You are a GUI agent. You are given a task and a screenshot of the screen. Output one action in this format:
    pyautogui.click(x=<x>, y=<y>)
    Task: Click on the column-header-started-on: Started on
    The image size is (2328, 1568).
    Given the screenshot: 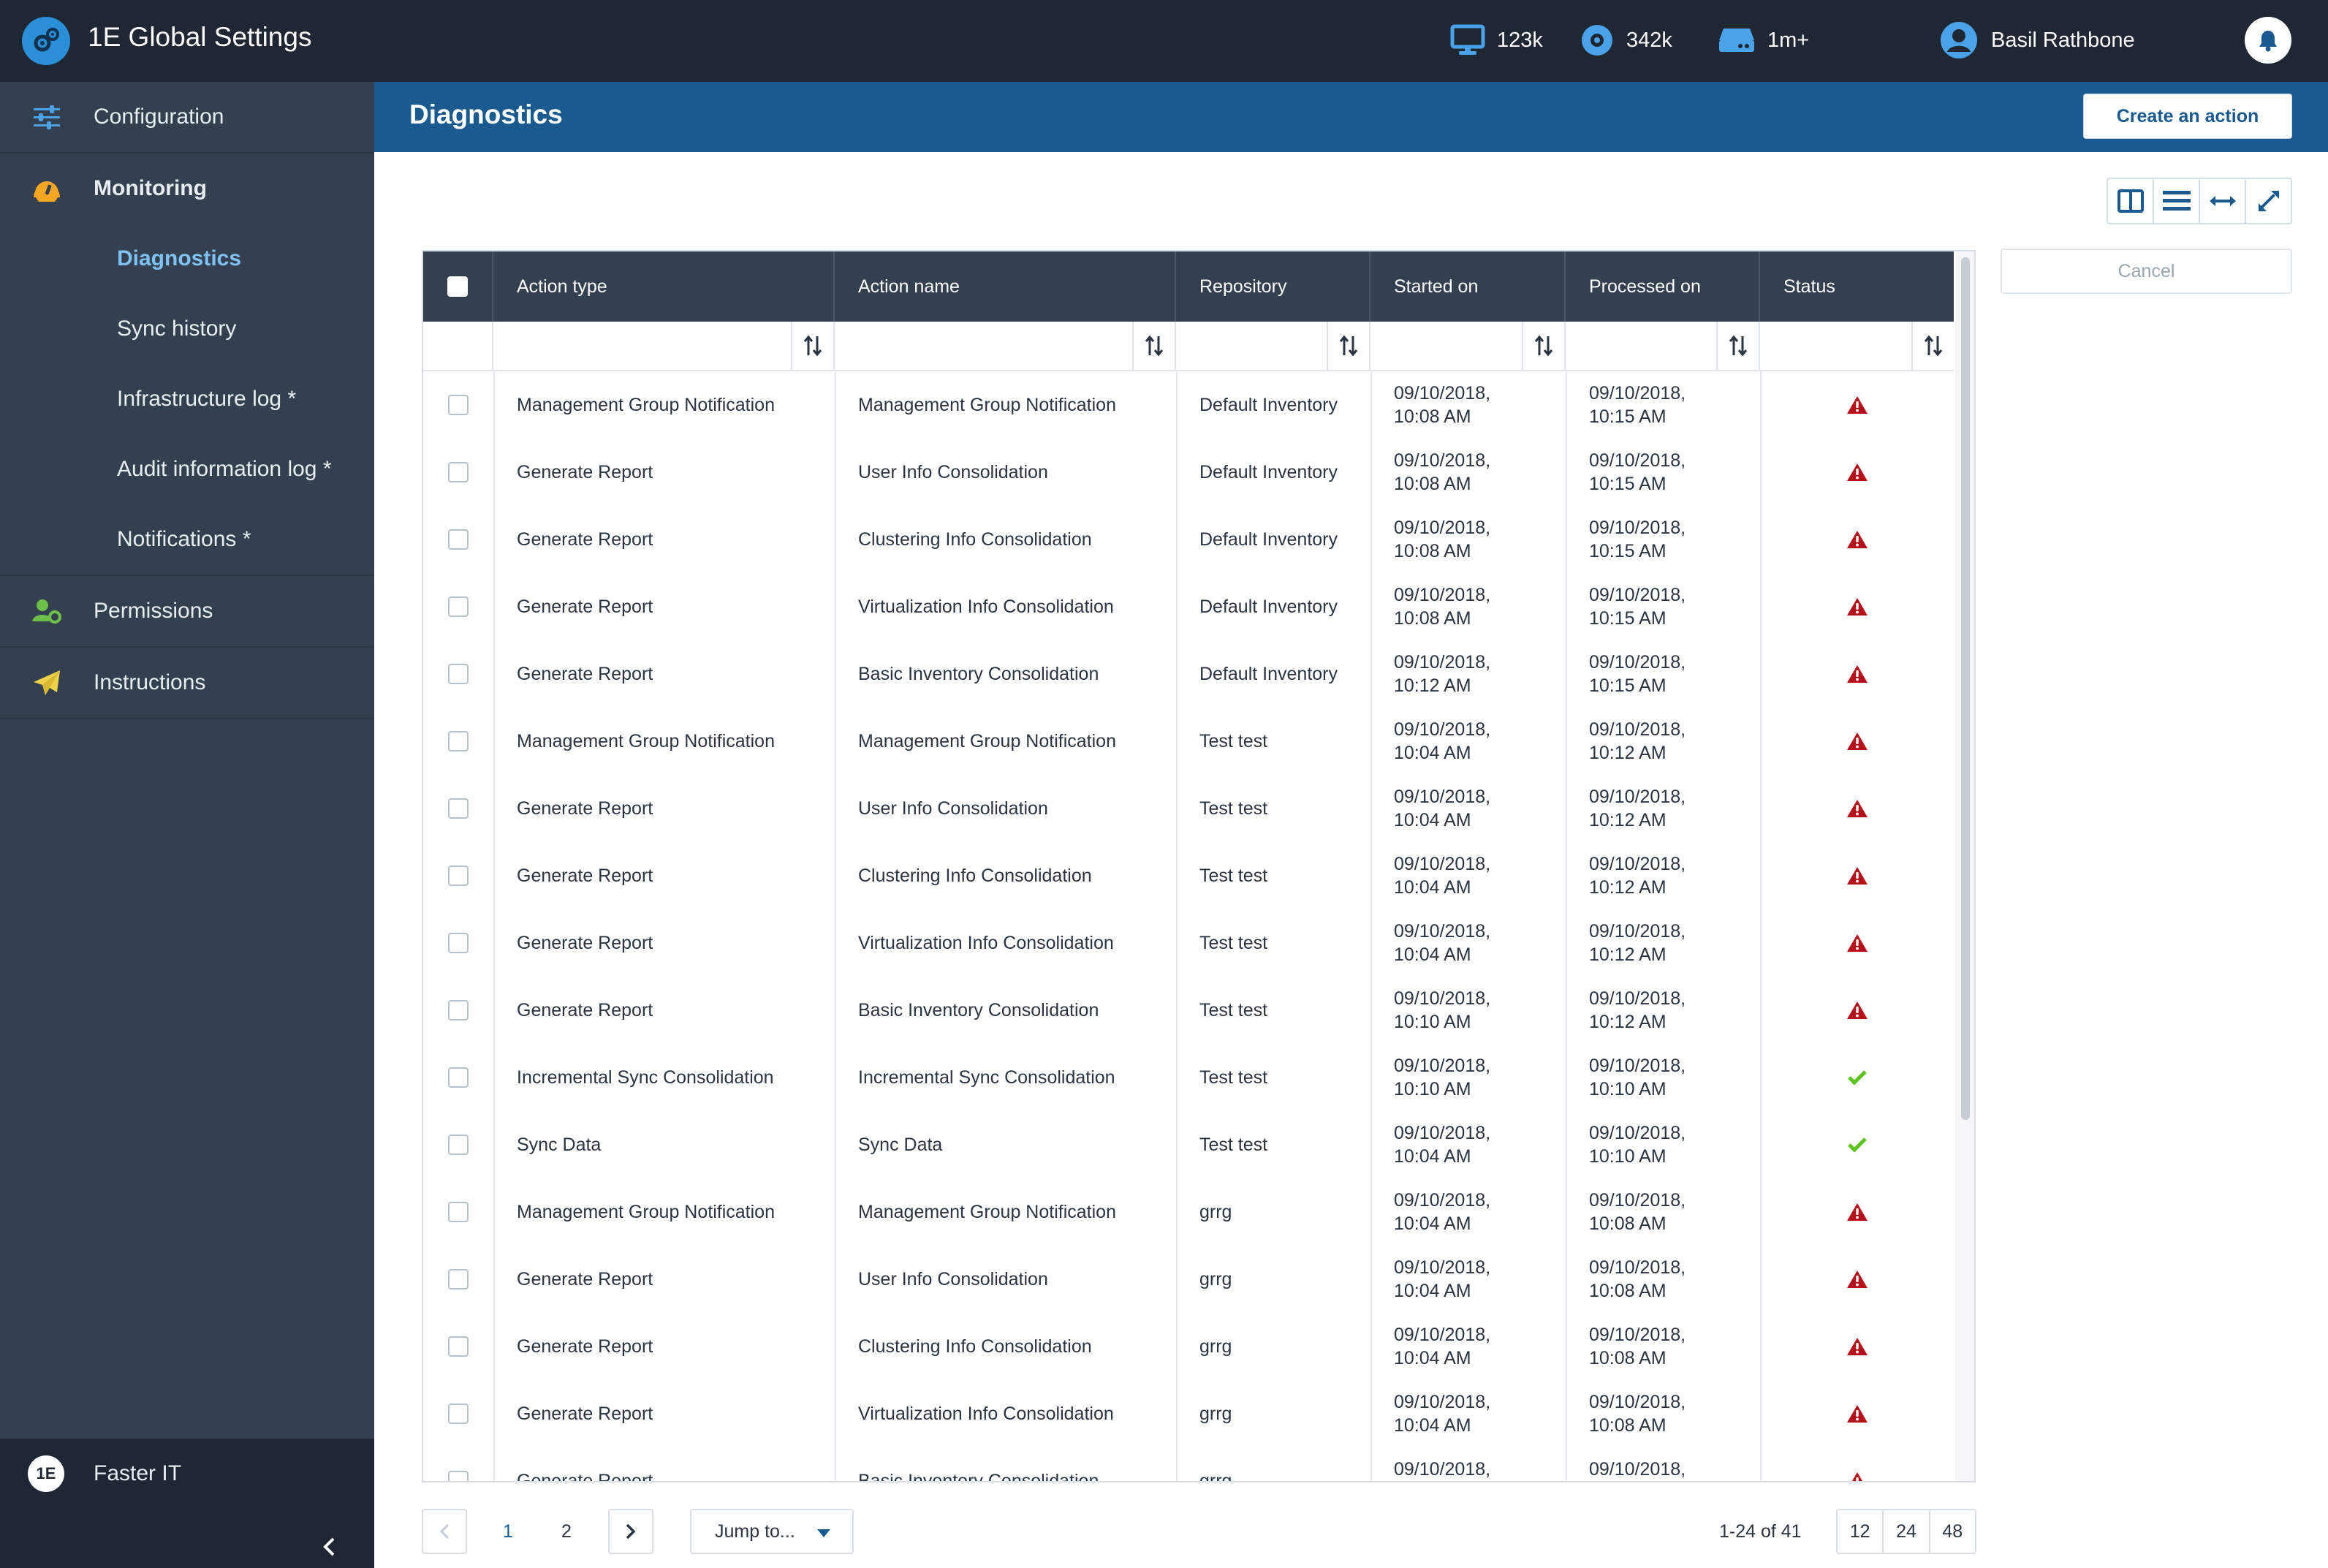 What is the action you would take?
    pyautogui.click(x=1468, y=286)
    